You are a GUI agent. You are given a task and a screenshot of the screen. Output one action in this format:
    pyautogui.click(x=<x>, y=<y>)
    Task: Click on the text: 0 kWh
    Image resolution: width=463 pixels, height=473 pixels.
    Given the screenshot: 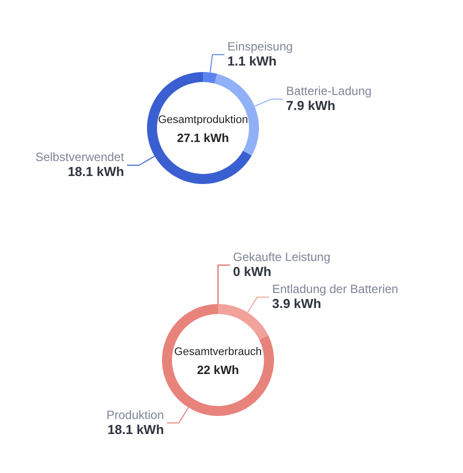 What is the action you would take?
    pyautogui.click(x=252, y=272)
    